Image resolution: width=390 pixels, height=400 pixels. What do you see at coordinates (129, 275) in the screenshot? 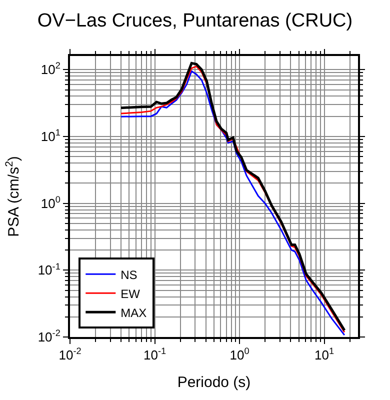
I see `legend-label: NS` at bounding box center [129, 275].